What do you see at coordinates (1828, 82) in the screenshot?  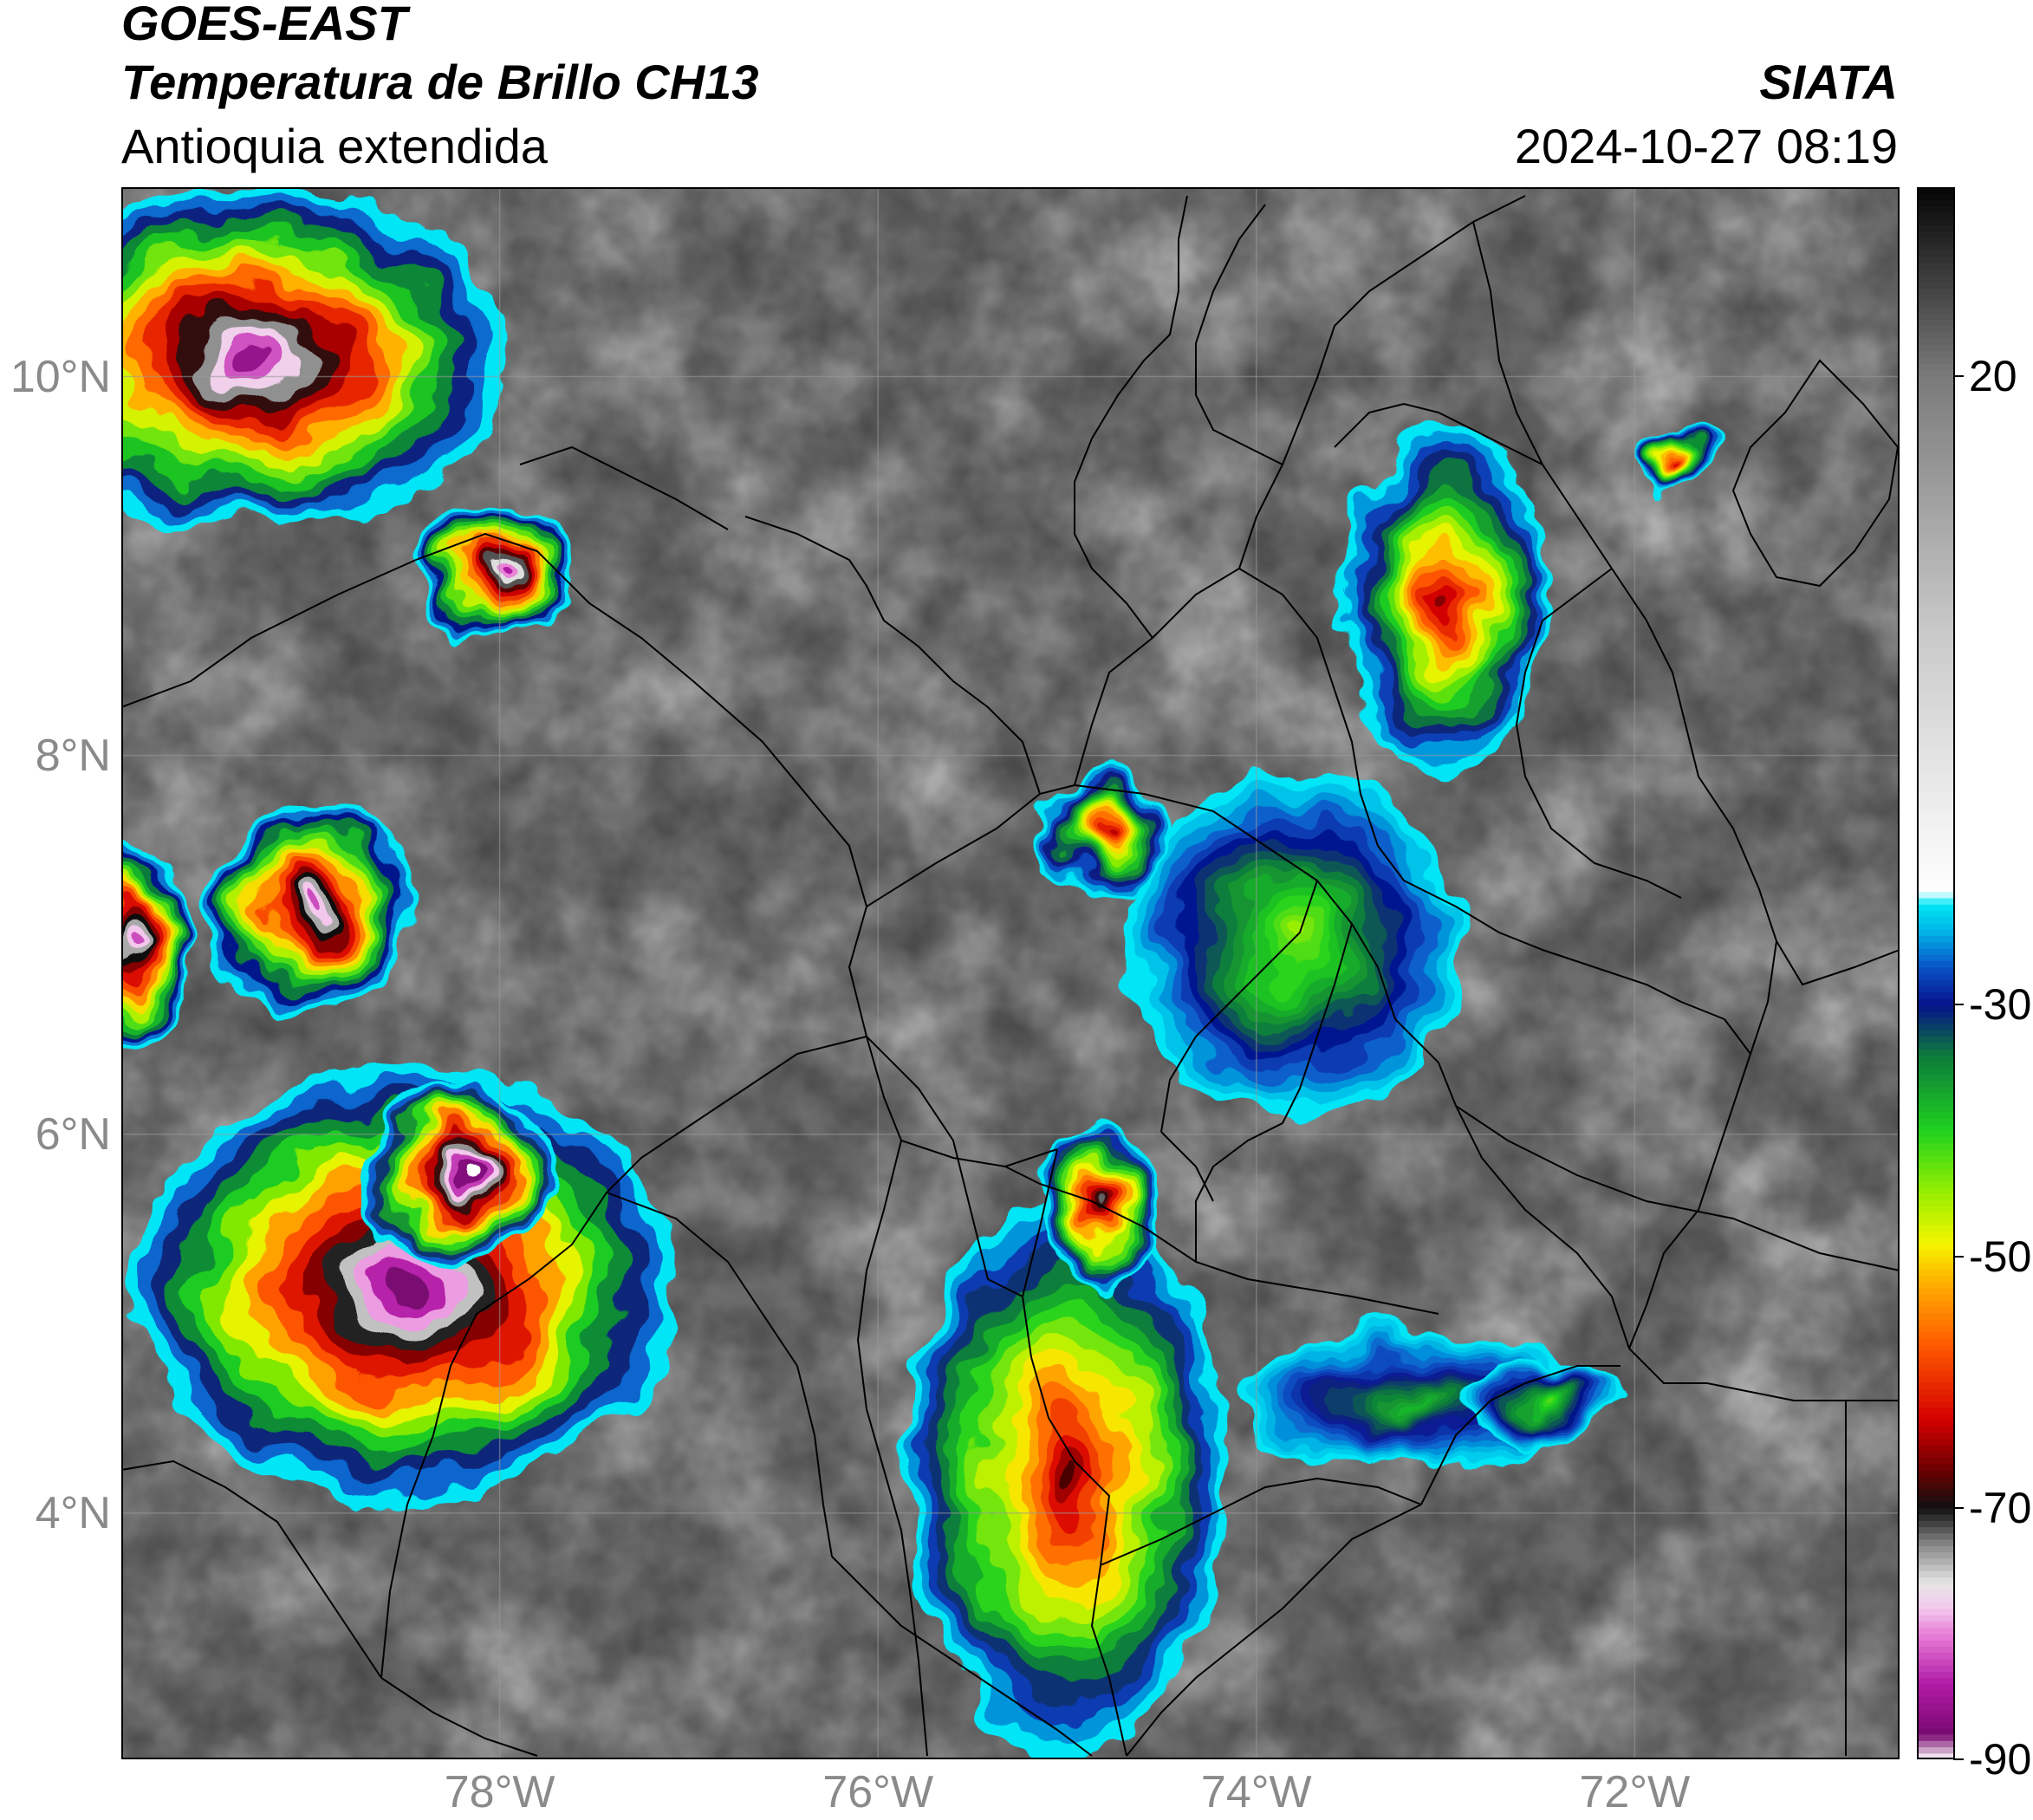 I see `organization-name: SIATA` at bounding box center [1828, 82].